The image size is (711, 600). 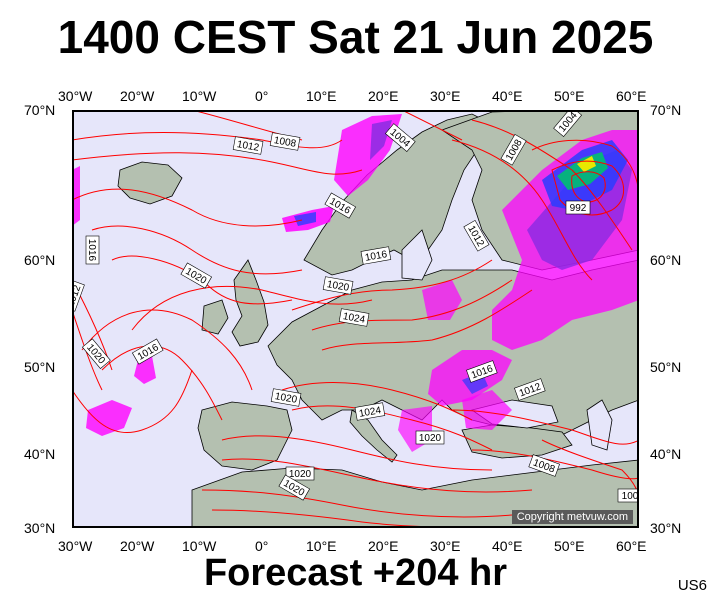 I want to click on land-turkey, so click(x=517, y=441).